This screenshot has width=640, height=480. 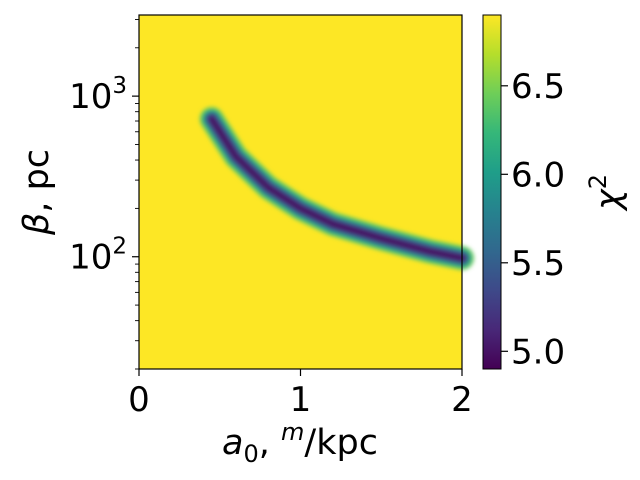 I want to click on y-axis-label: β, pc, so click(x=37, y=192).